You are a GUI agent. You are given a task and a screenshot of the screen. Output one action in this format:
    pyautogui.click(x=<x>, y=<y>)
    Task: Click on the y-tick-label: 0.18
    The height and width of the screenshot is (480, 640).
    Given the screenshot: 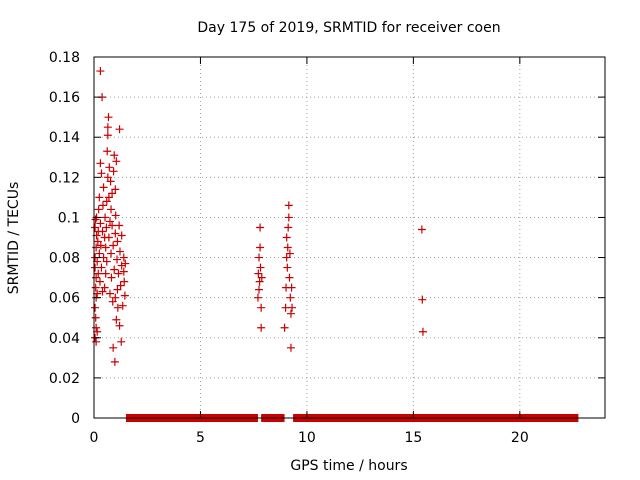 What is the action you would take?
    pyautogui.click(x=64, y=58)
    